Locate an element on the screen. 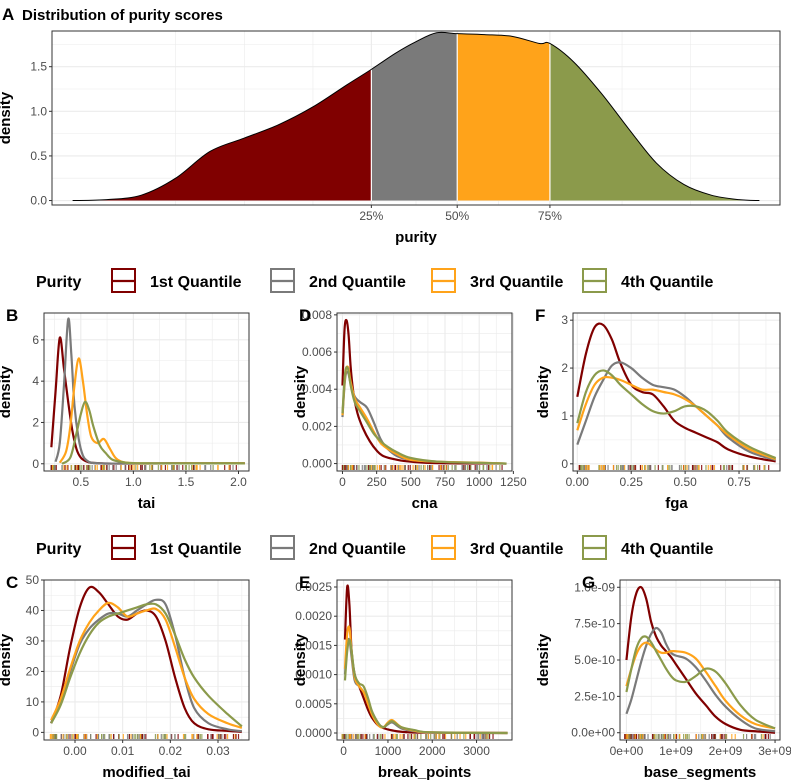 This screenshot has width=791, height=783. panel-label: G is located at coordinates (588, 582).